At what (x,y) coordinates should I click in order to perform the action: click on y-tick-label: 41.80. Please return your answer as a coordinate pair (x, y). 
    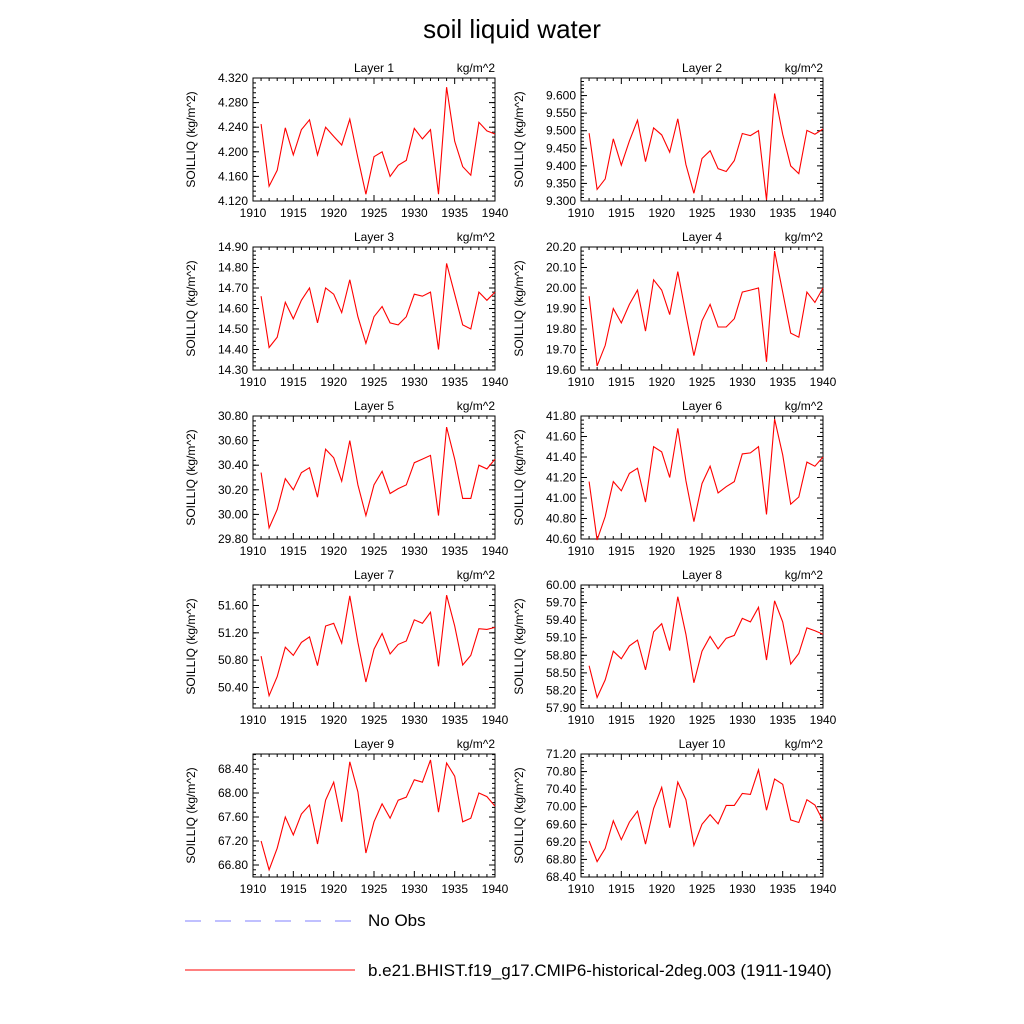
    Looking at the image, I should click on (561, 416).